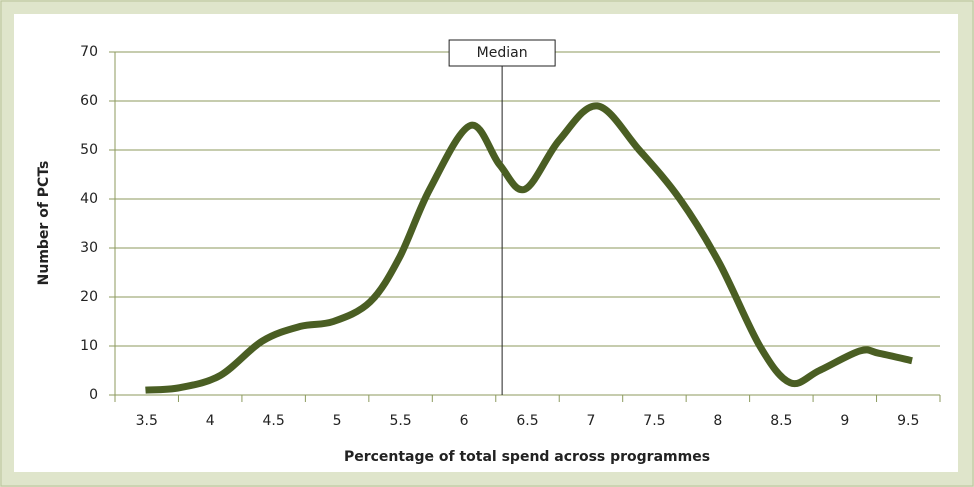 This screenshot has height=487, width=974. What do you see at coordinates (89, 346) in the screenshot?
I see `y-tick-label: 10` at bounding box center [89, 346].